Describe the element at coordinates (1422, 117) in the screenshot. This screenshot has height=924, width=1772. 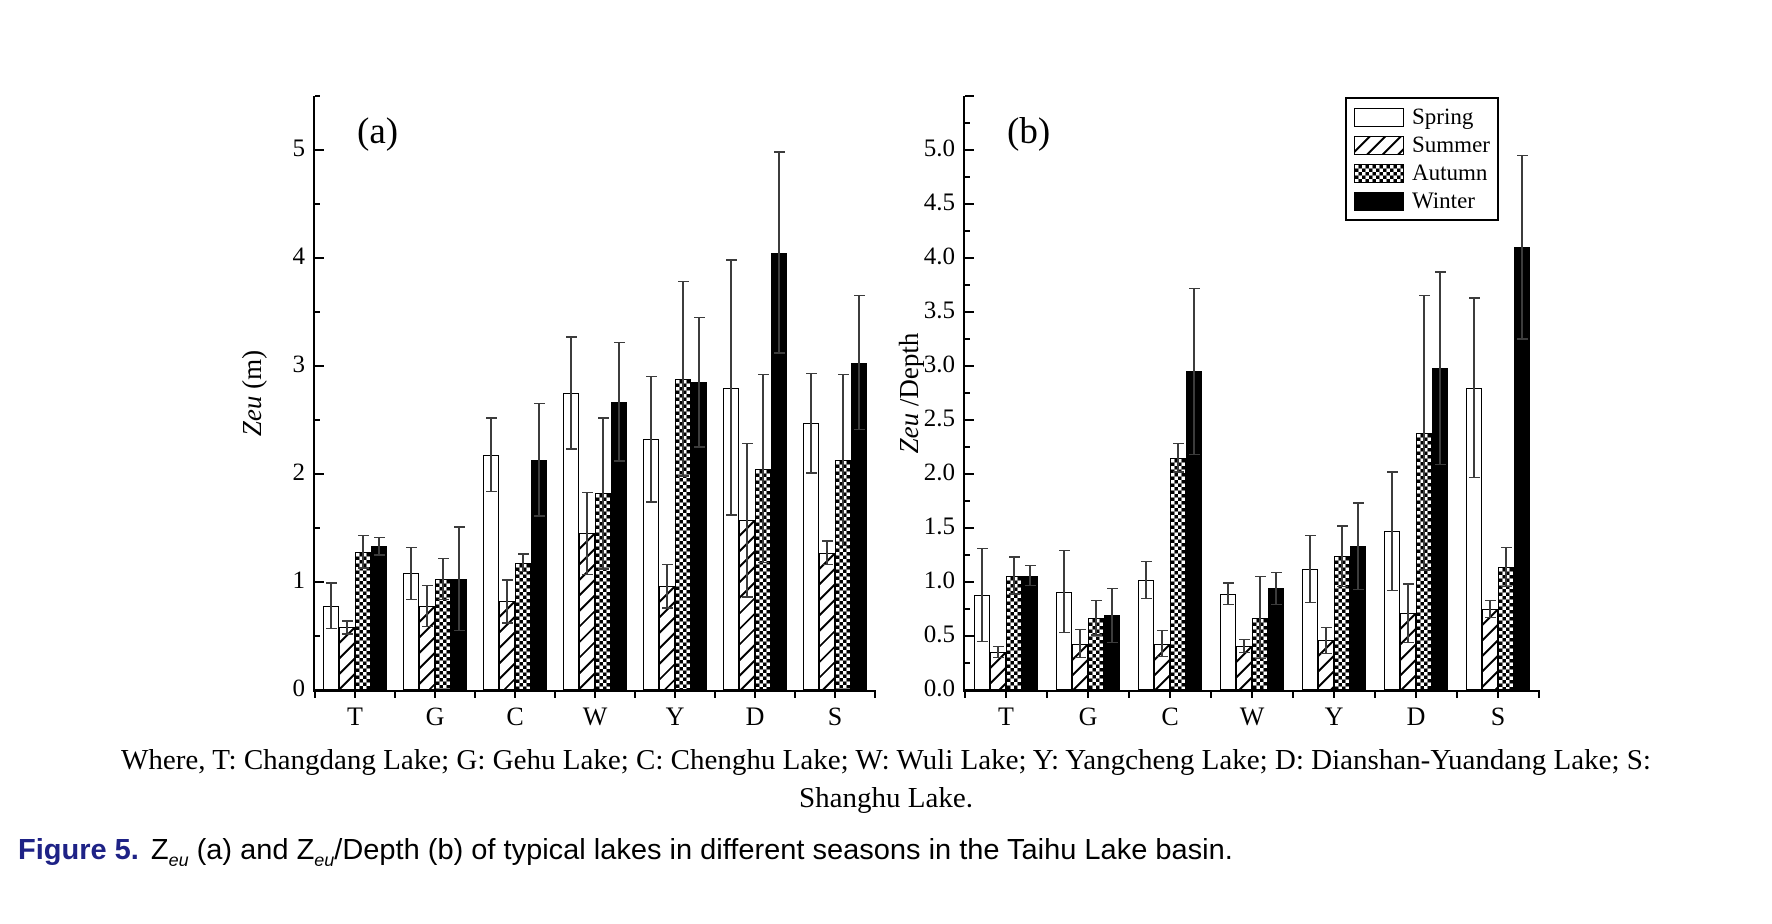
I see `legend-item-spring: Spring` at that location.